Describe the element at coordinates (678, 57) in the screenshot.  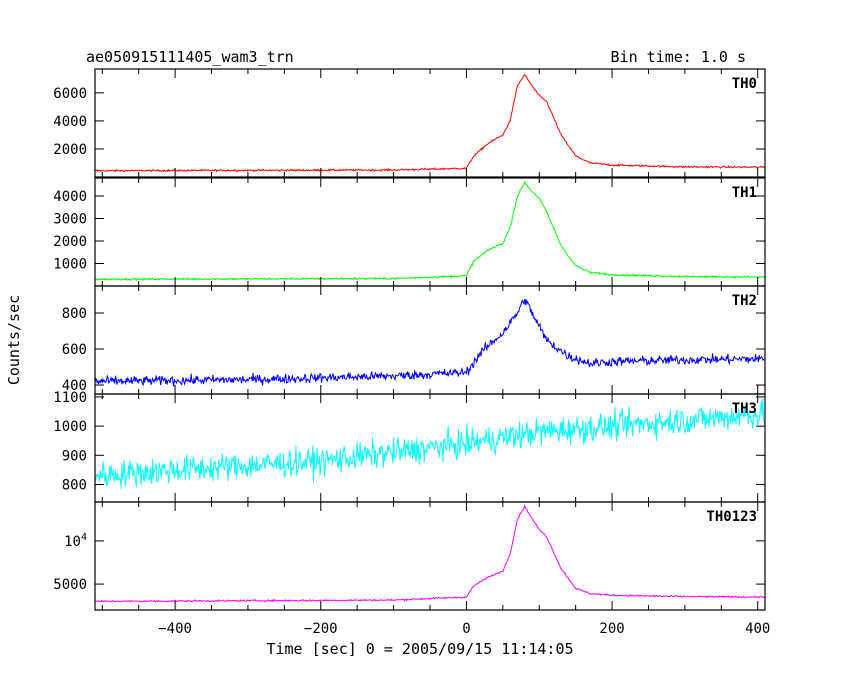
I see `bin-time-label: Bin time: 1.0 s` at that location.